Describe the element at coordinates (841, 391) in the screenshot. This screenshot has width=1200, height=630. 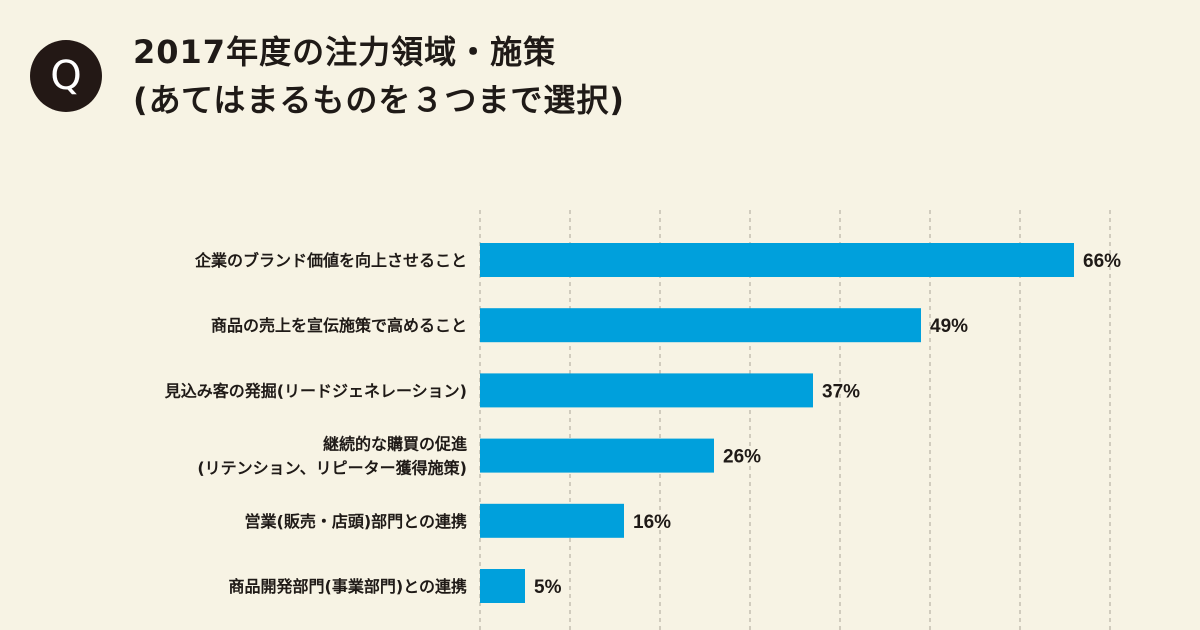
I see `value-label: 37%` at that location.